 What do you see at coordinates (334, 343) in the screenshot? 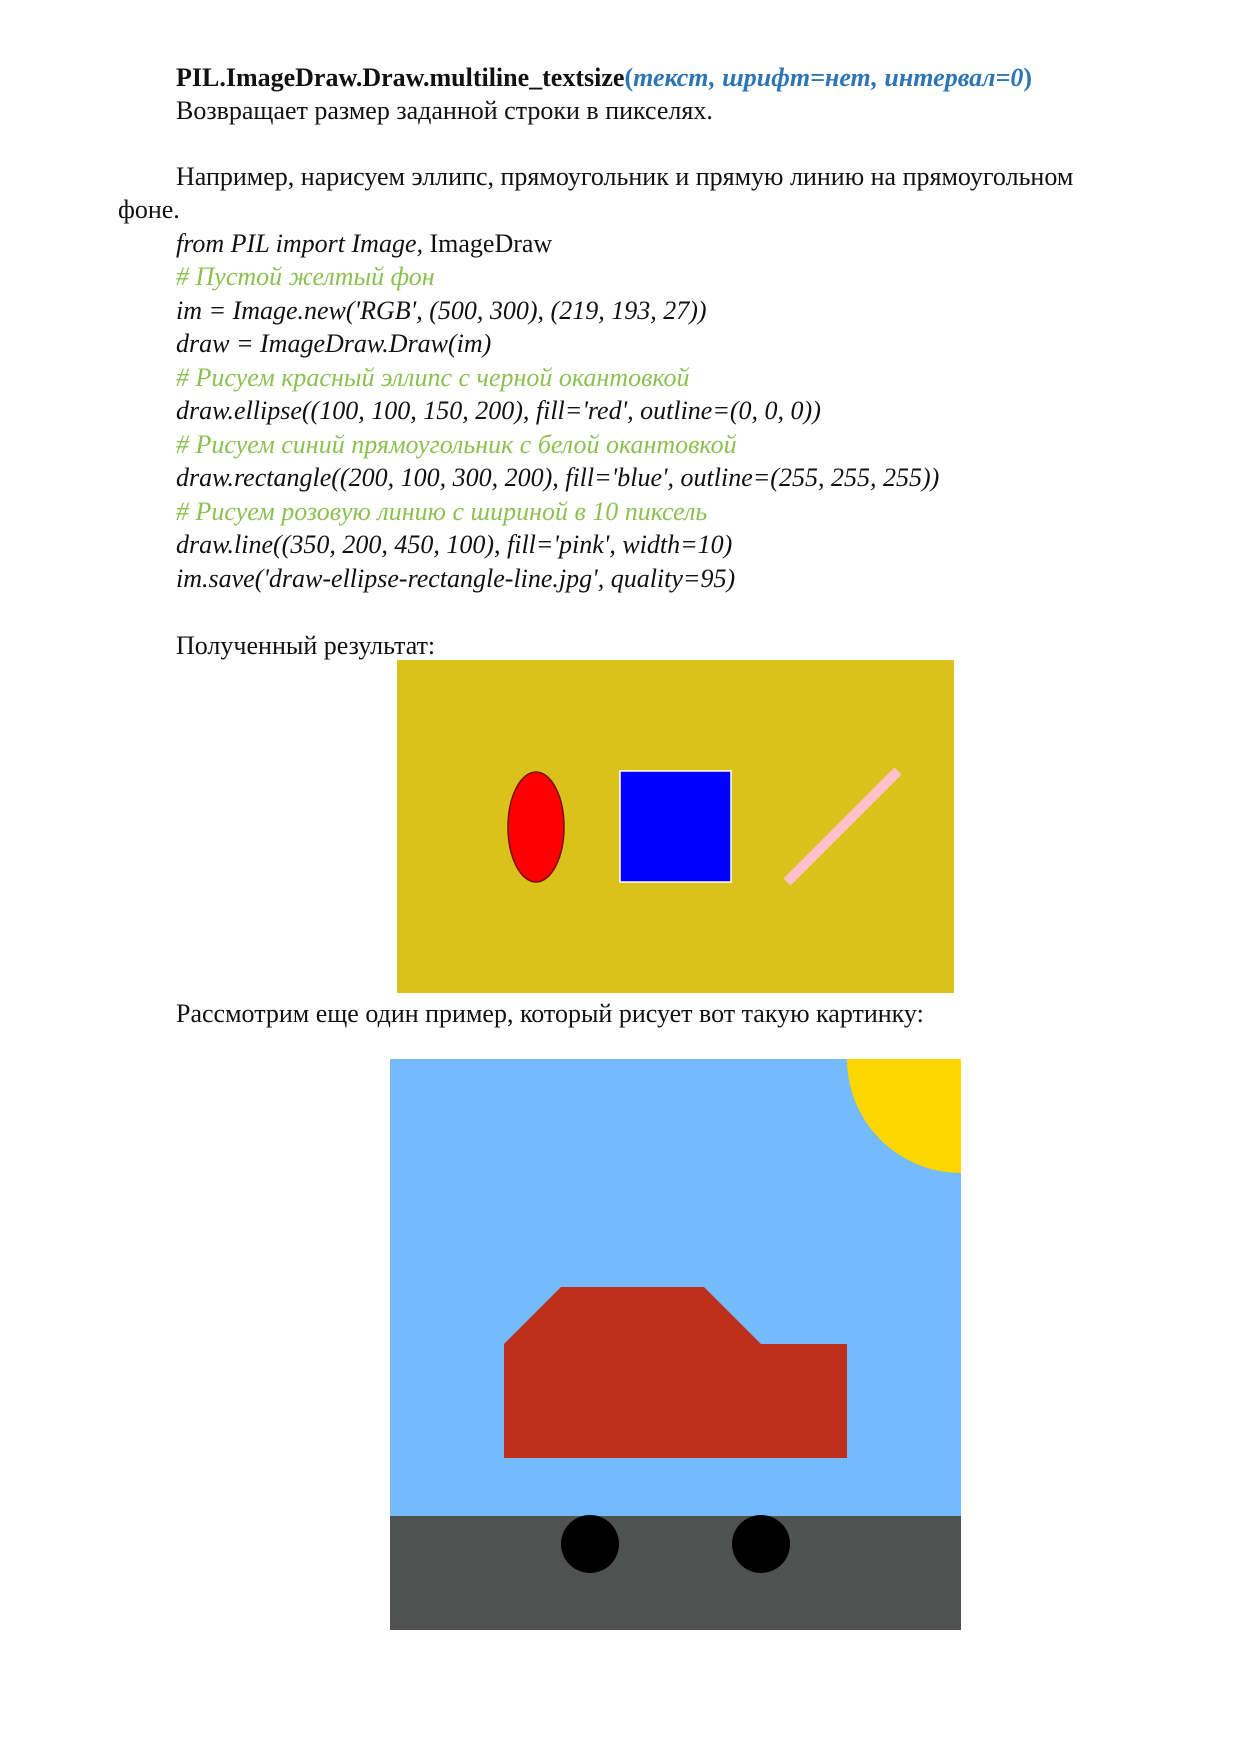
I see `code-draw-obj: draw = ImageDraw.Draw(im)` at bounding box center [334, 343].